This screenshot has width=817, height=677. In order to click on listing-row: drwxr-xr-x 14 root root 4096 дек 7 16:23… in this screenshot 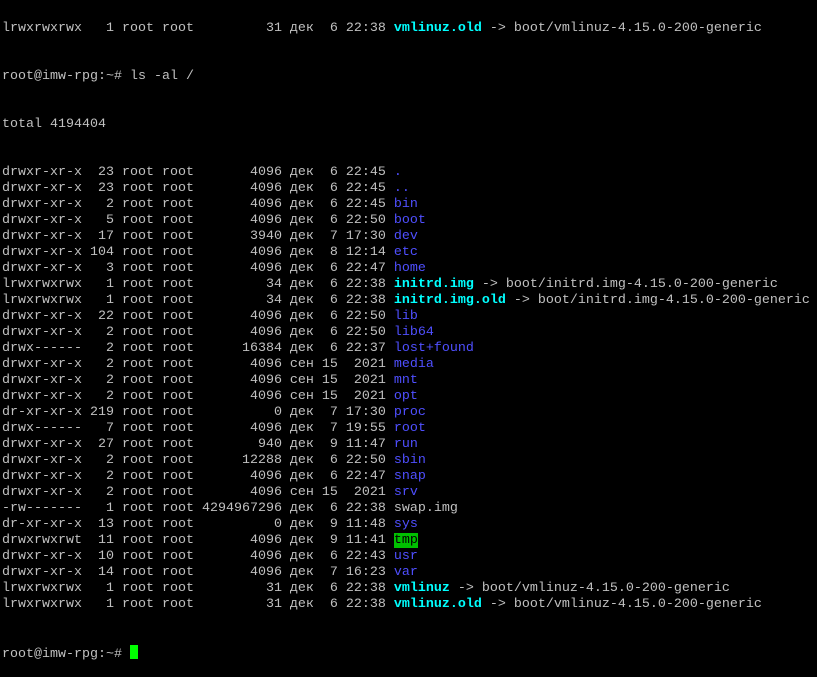, I will do `click(406, 573)`.